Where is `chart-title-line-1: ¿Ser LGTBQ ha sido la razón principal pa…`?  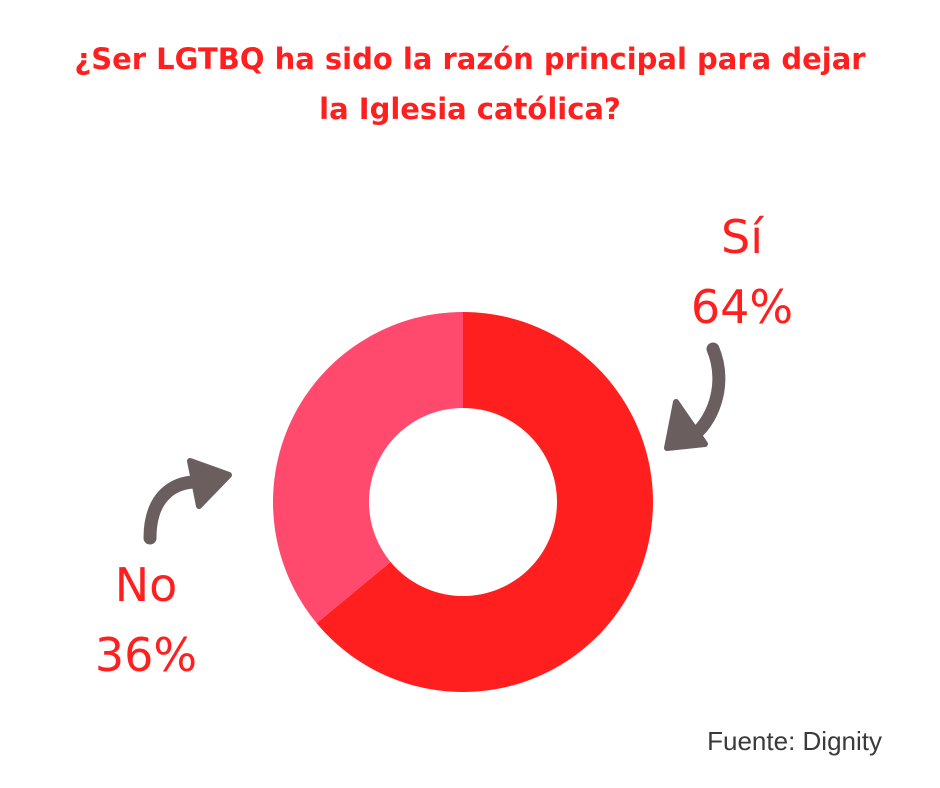 chart-title-line-1: ¿Ser LGTBQ ha sido la razón principal pa… is located at coordinates (470, 59).